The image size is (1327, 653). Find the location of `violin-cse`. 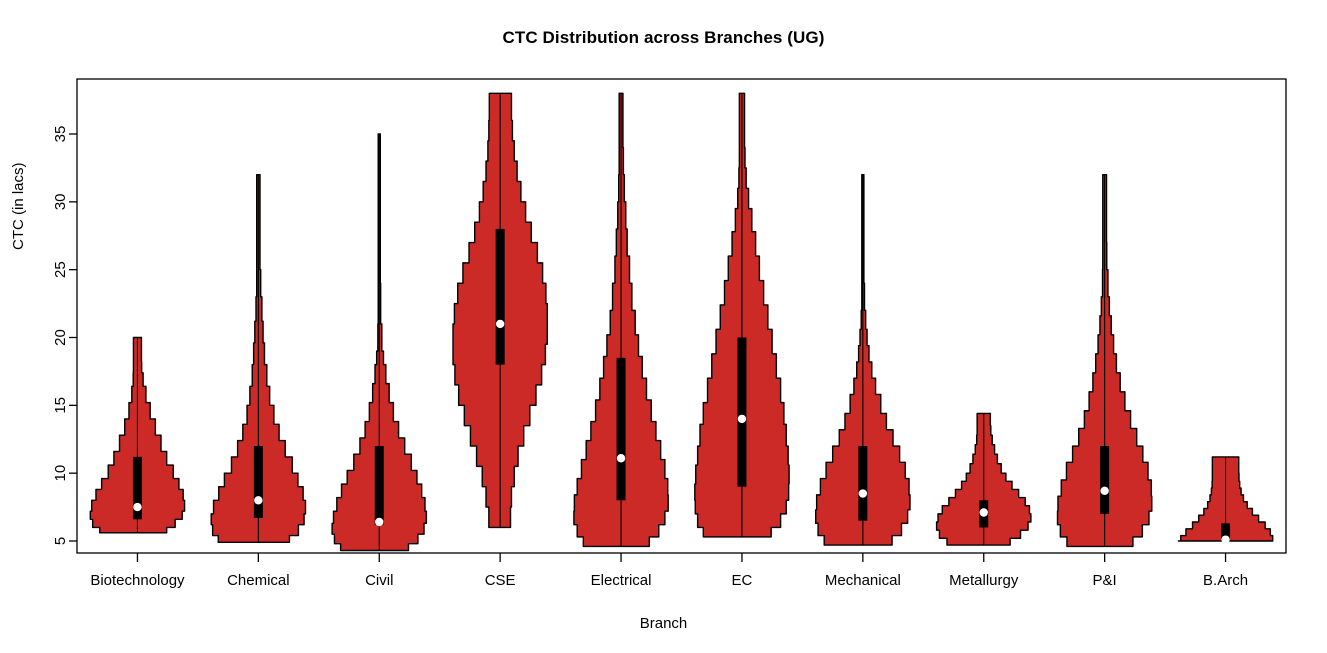

violin-cse is located at coordinates (500, 310).